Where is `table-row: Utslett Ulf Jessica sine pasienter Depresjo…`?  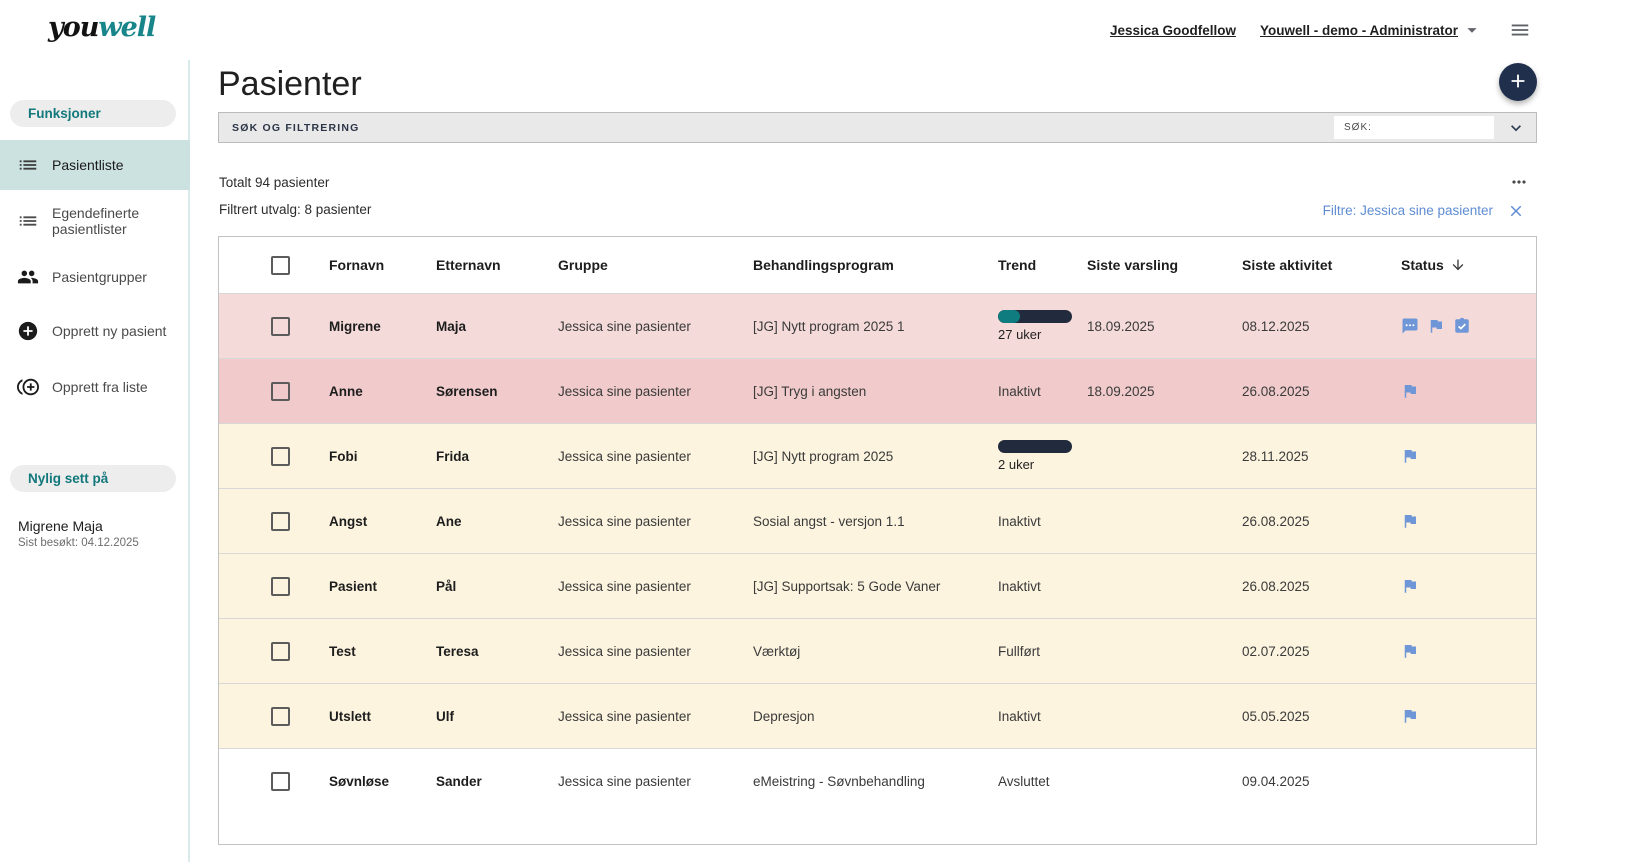 table-row: Utslett Ulf Jessica sine pasienter Depresjo… is located at coordinates (877, 715).